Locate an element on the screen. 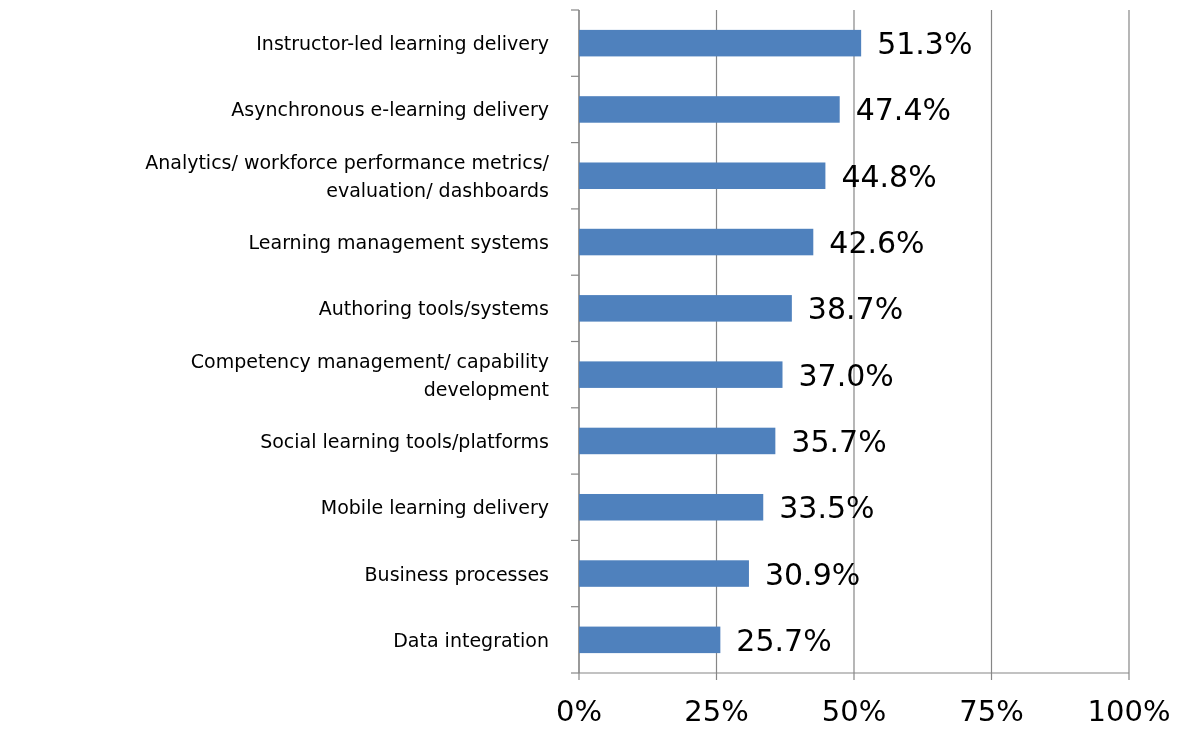  y-tick-label: Competency management/ capability development is located at coordinates (369, 374).